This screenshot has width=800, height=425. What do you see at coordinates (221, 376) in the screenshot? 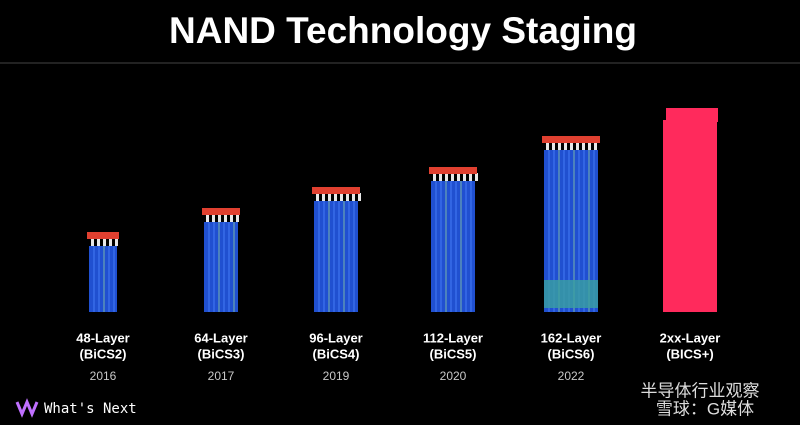
I see `year-label: 2017` at bounding box center [221, 376].